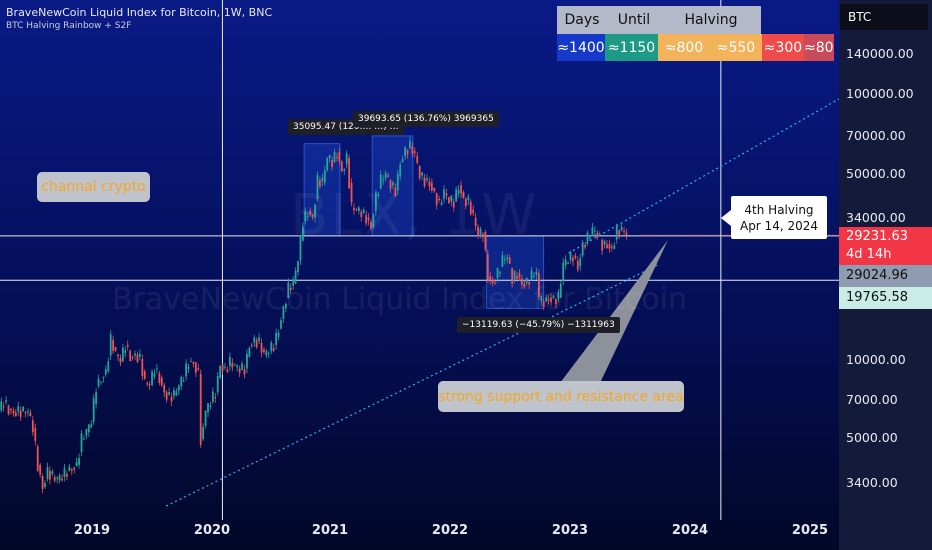 The width and height of the screenshot is (932, 550). What do you see at coordinates (876, 135) in the screenshot?
I see `y-tick-label: 70000.00` at bounding box center [876, 135].